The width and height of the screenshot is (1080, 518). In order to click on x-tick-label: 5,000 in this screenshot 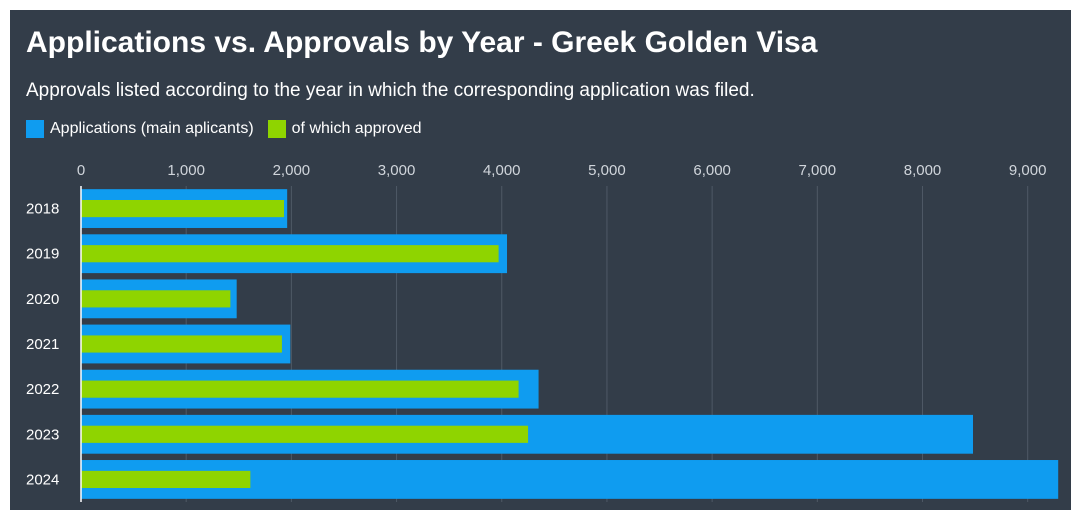, I will do `click(607, 170)`.